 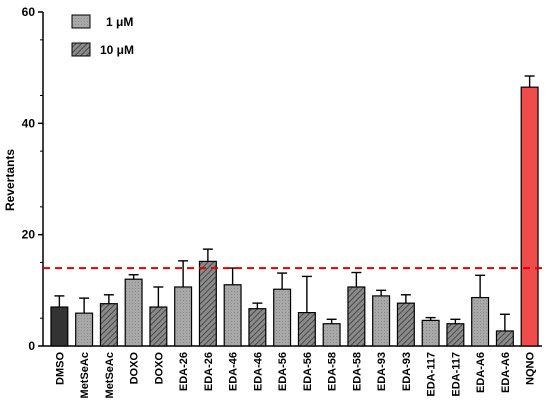 What do you see at coordinates (31, 346) in the screenshot?
I see `y-tick-label: 0` at bounding box center [31, 346].